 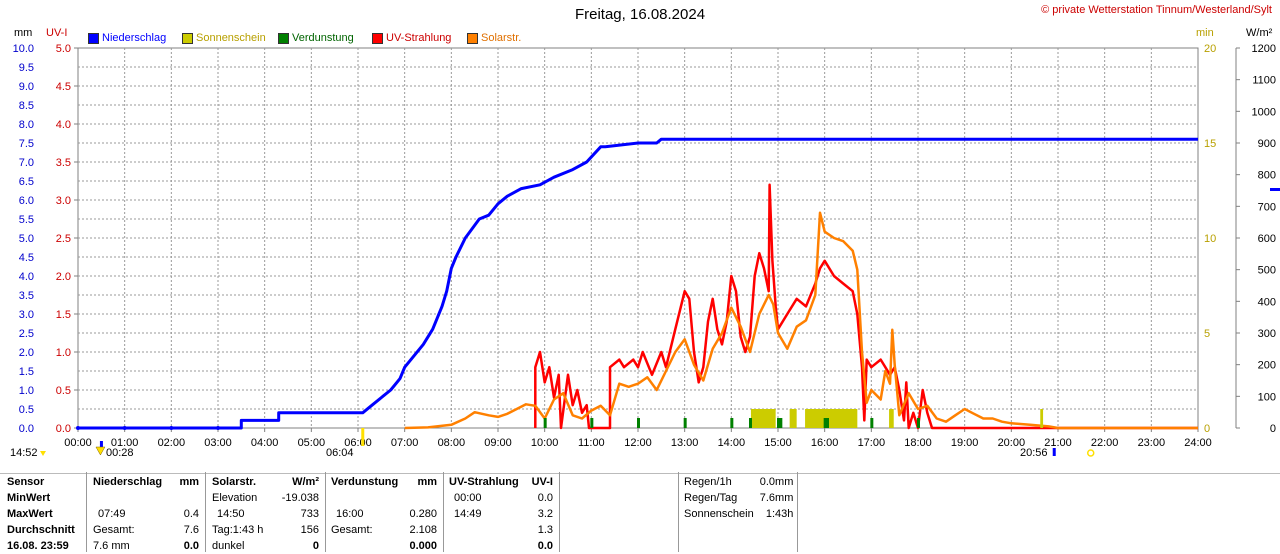 What do you see at coordinates (1264, 49) in the screenshot?
I see `wm2-tick-label: 1200` at bounding box center [1264, 49].